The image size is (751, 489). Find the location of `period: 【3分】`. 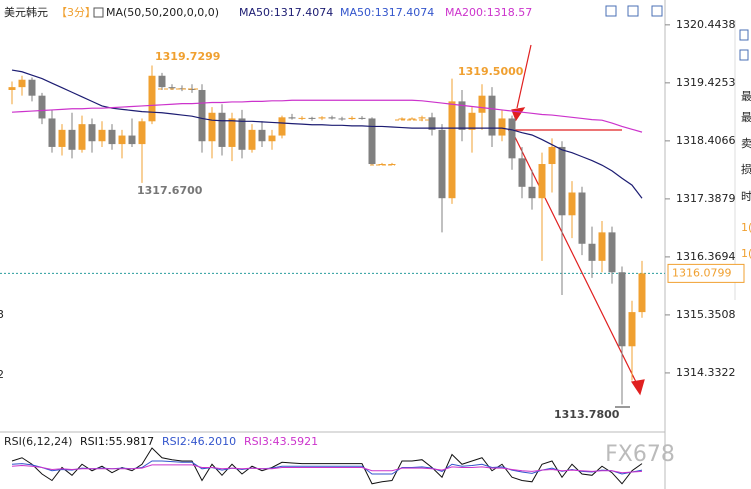

period: 【3分】 is located at coordinates (76, 12).